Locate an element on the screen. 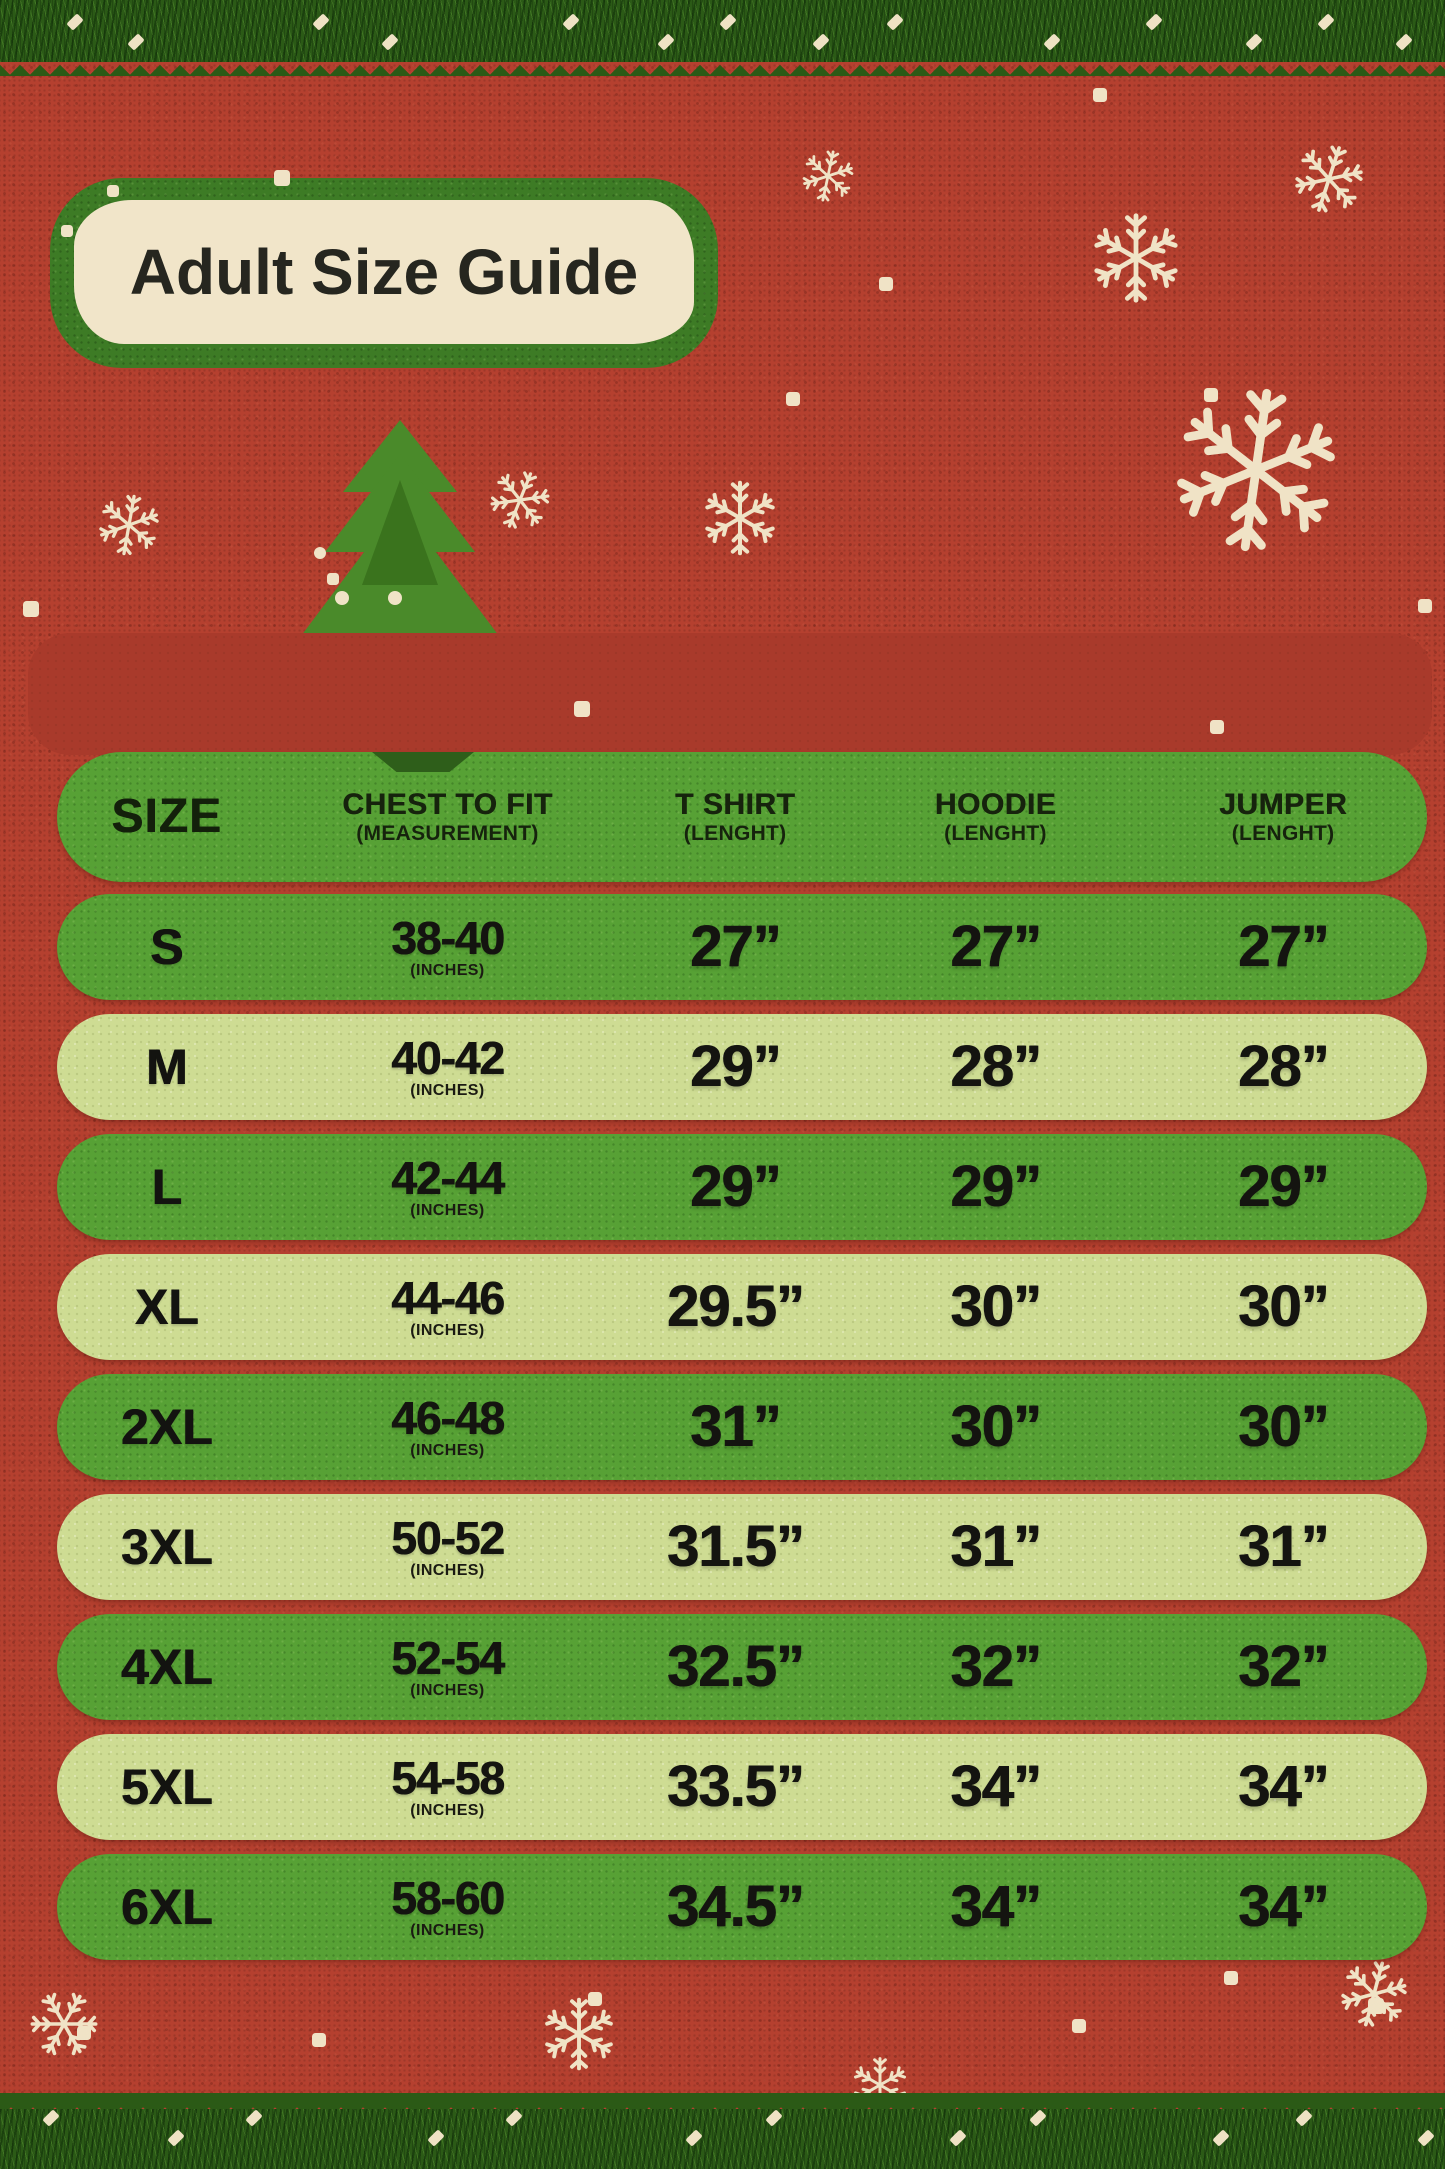  hoodie-length: 32” is located at coordinates (996, 1666).